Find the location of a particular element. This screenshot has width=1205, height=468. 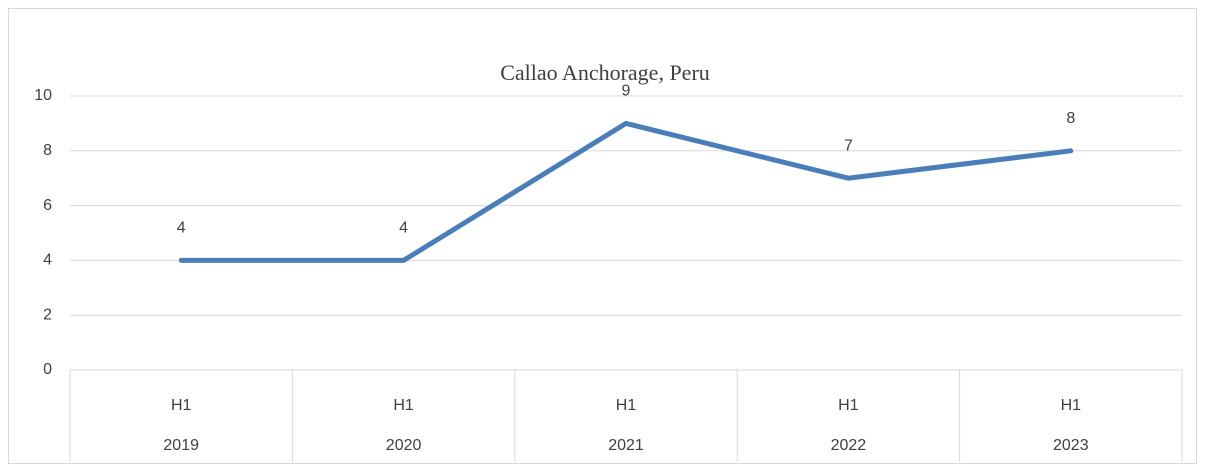

y-tick-label: 4 is located at coordinates (47, 260).